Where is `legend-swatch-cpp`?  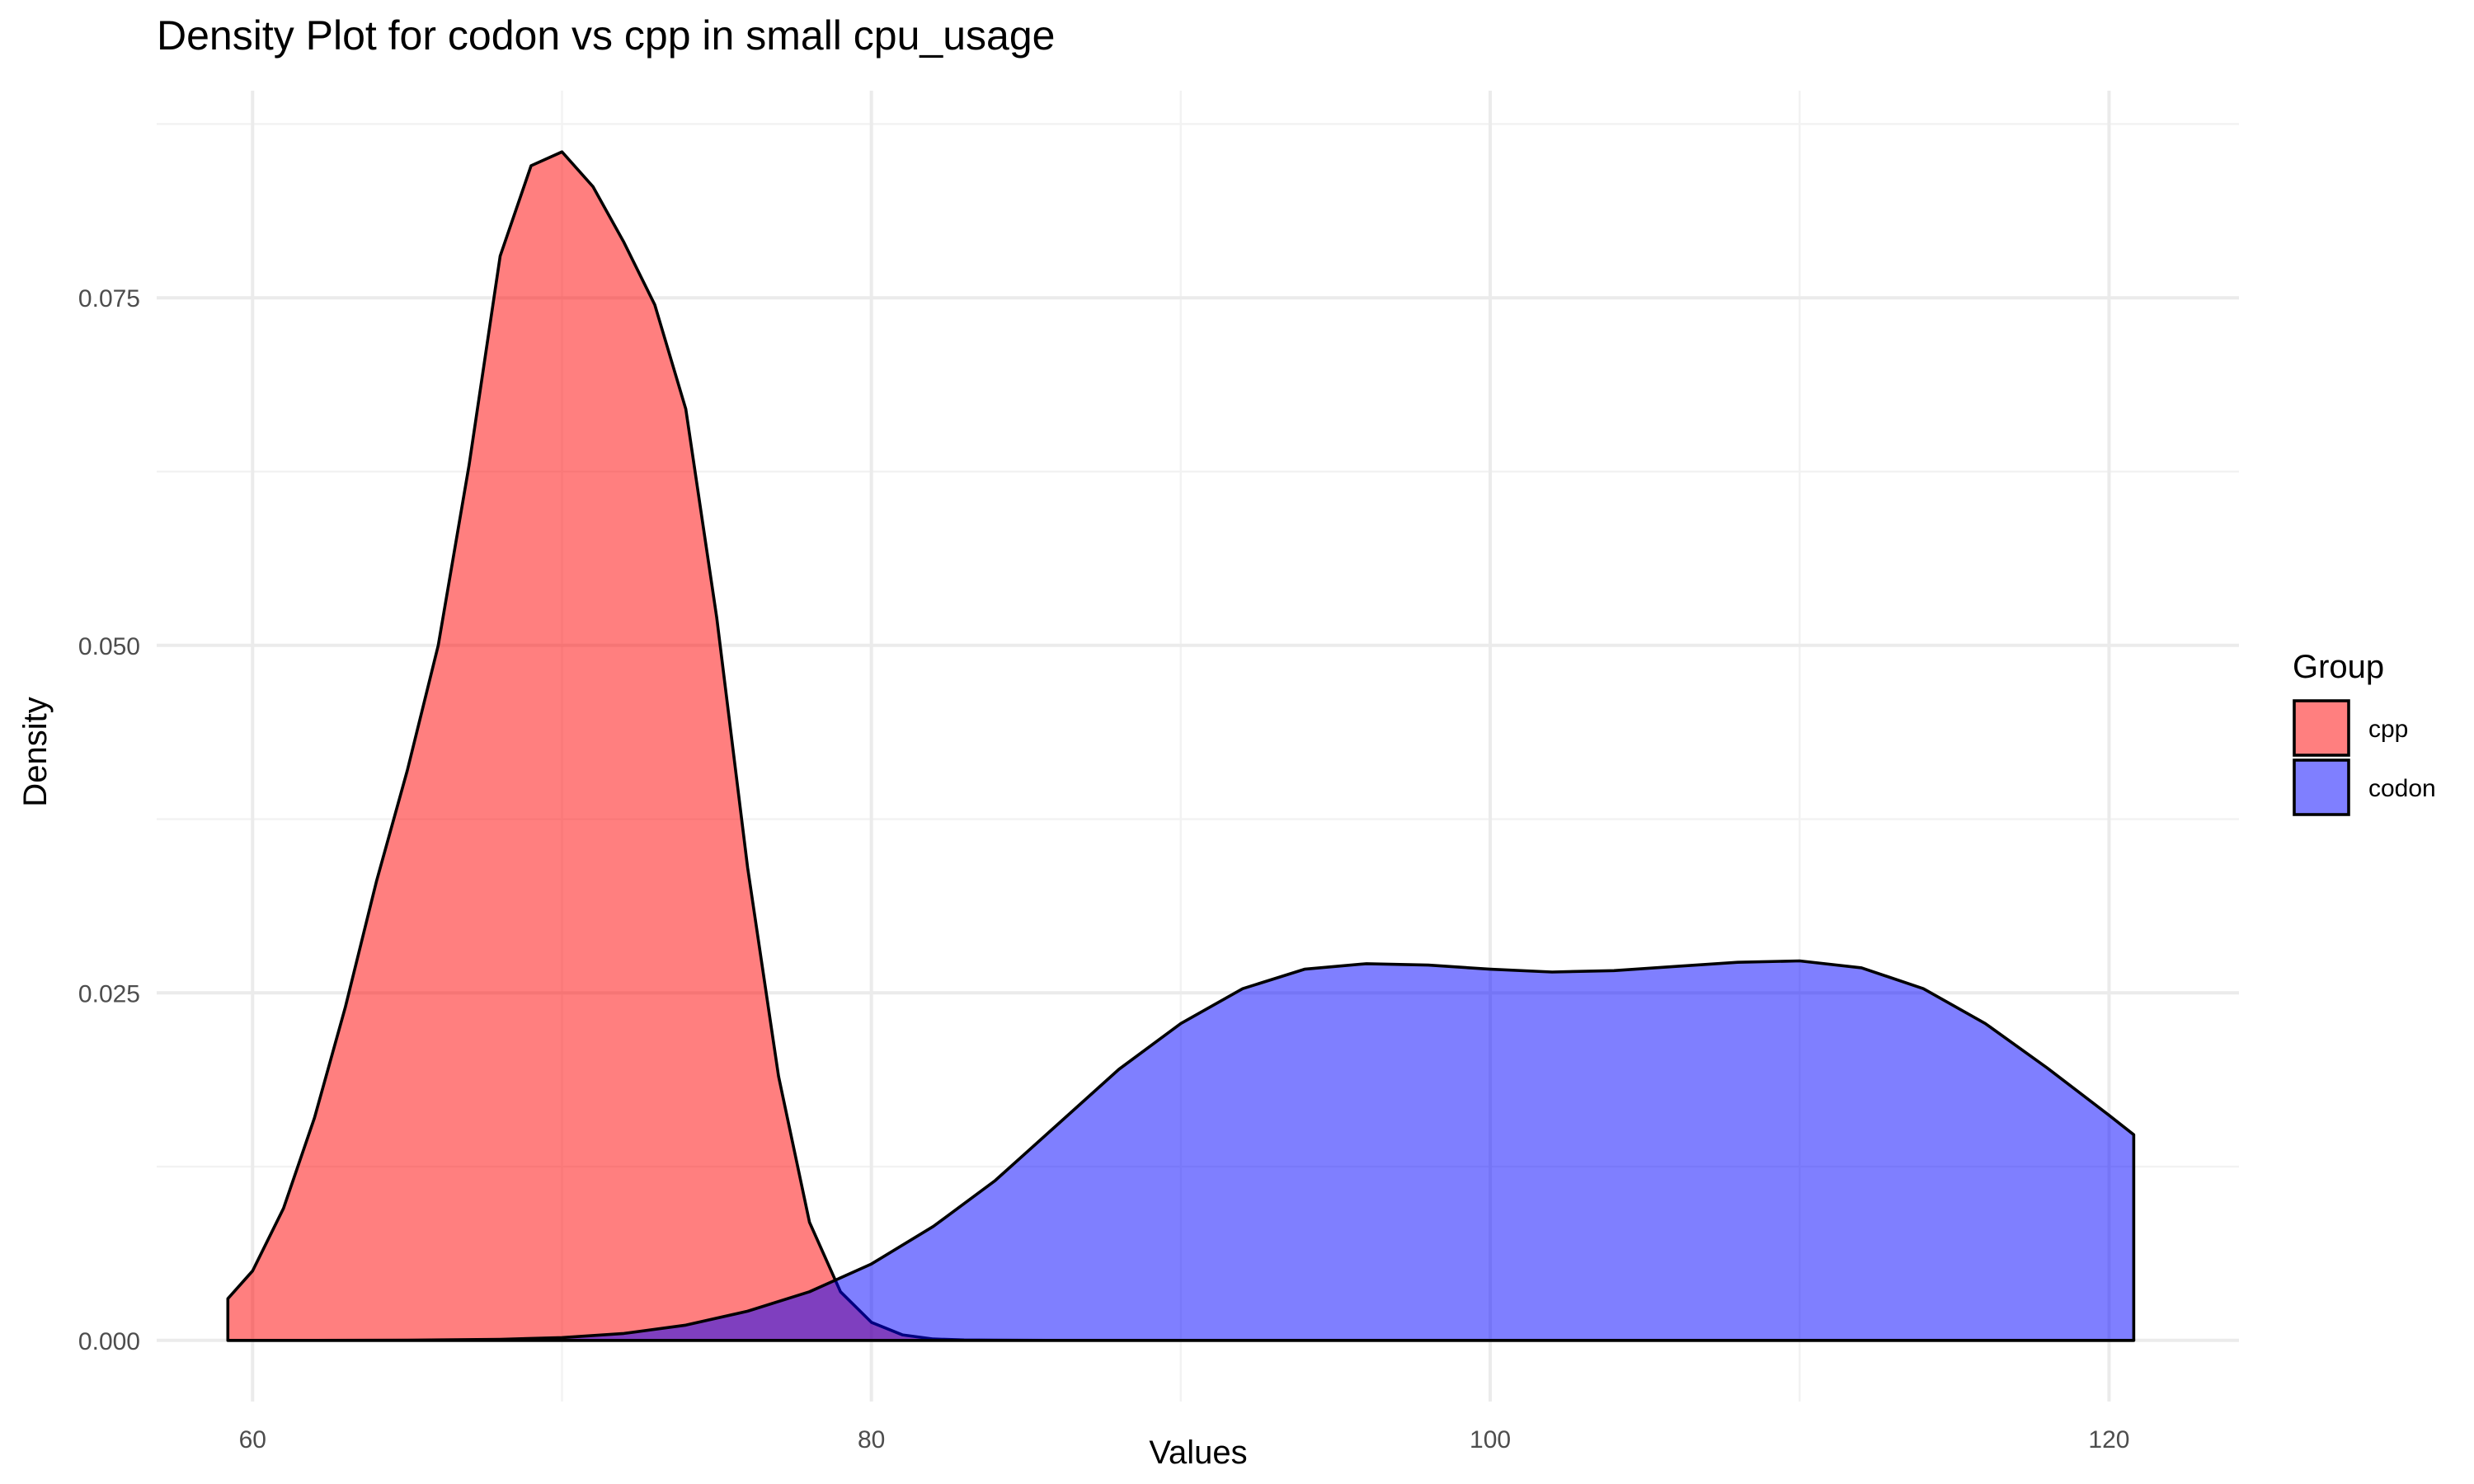
legend-swatch-cpp is located at coordinates (2321, 728).